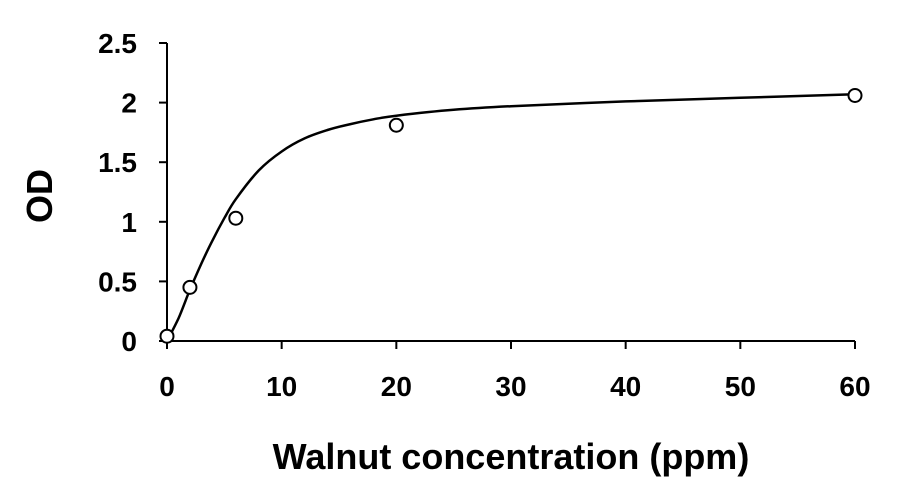 The image size is (910, 502). I want to click on x-tick-label: 40, so click(625, 386).